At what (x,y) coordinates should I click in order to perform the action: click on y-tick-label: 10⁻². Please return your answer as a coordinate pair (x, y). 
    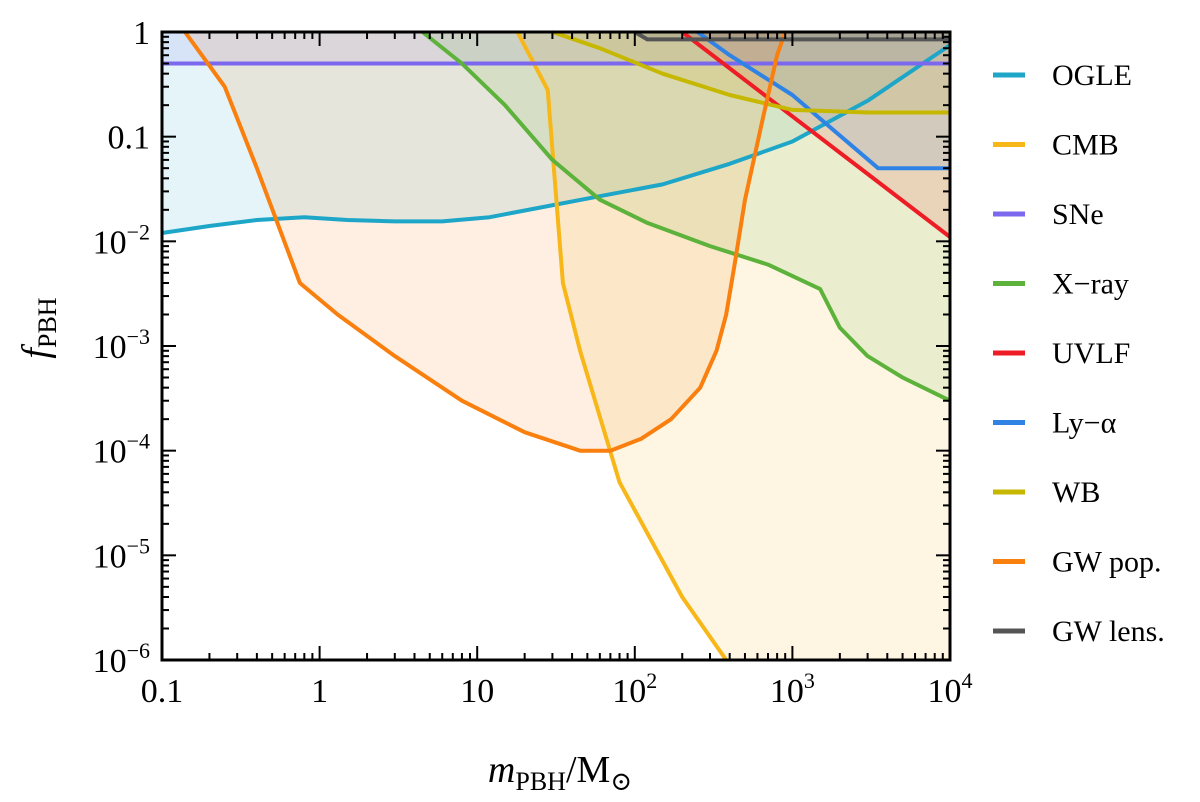
    Looking at the image, I should click on (121, 240).